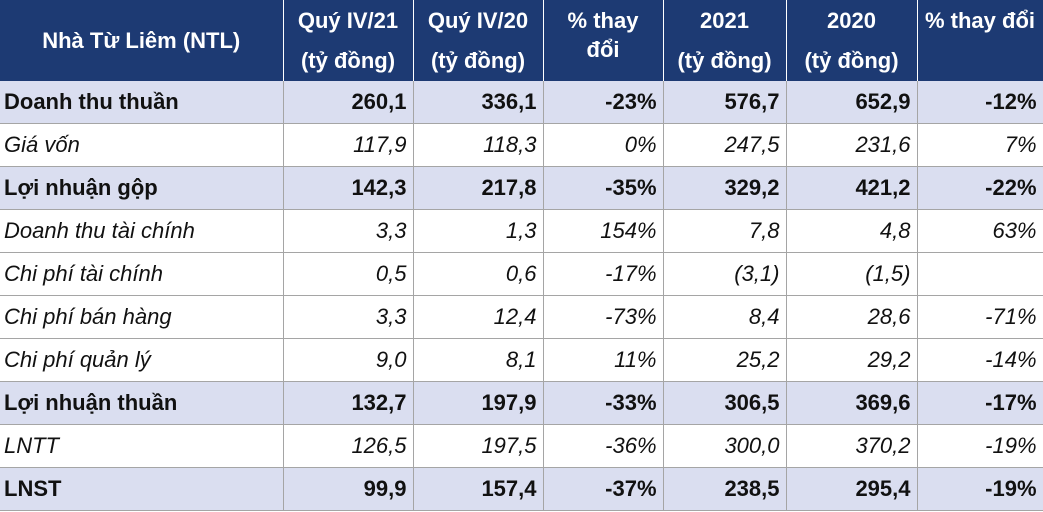 The height and width of the screenshot is (512, 1043). Describe the element at coordinates (603, 274) in the screenshot. I see `cell-qchg: -17%` at that location.